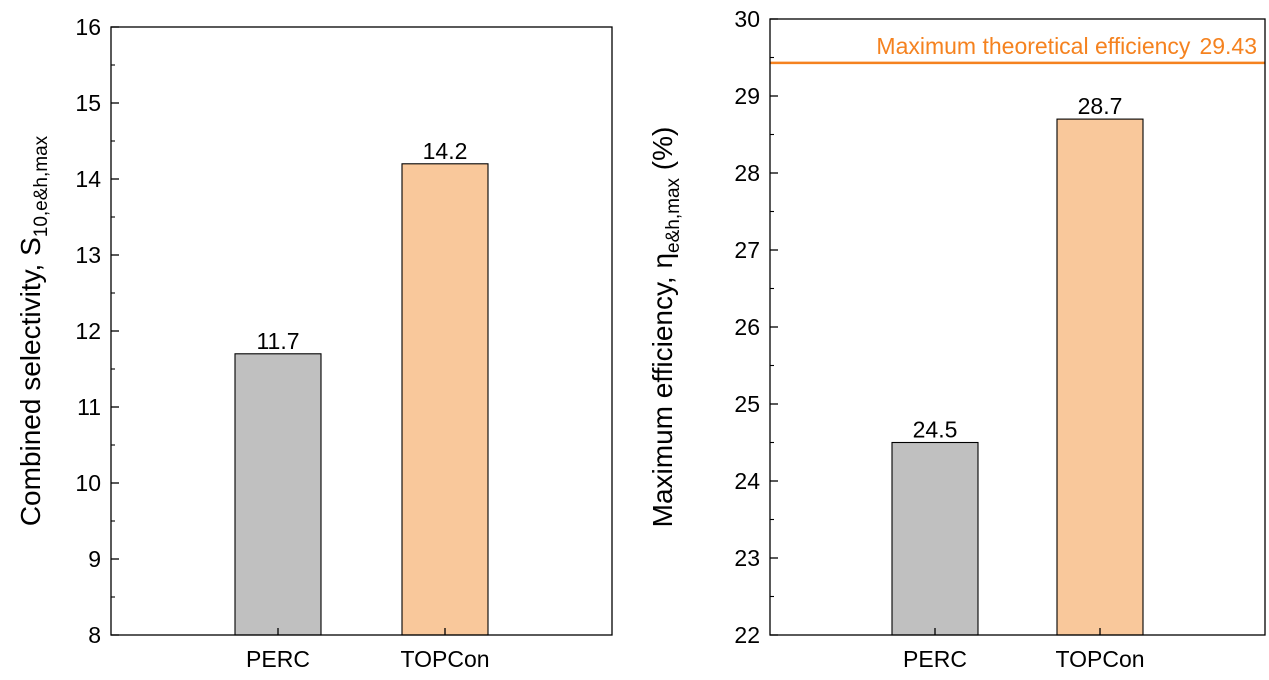 The image size is (1269, 680). I want to click on y-axis-label-main: Combined selectivity, S, so click(30, 381).